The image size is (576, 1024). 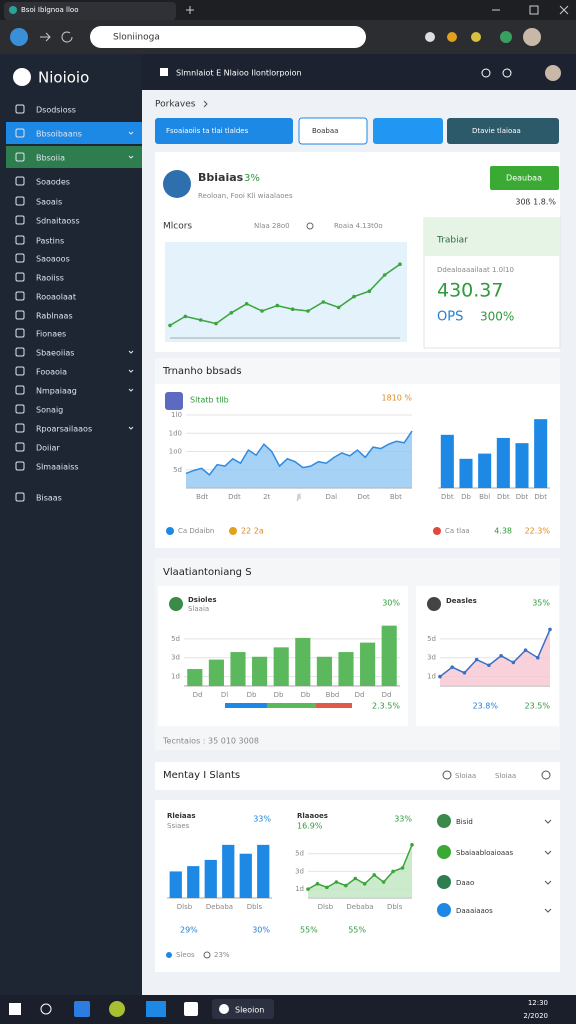 What do you see at coordinates (209, 400) in the screenshot?
I see `badge: Sltatb tllb` at bounding box center [209, 400].